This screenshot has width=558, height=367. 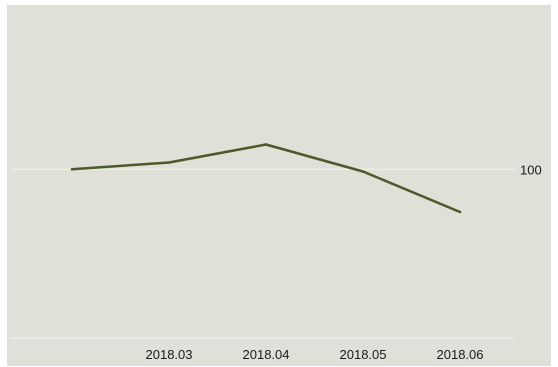 I want to click on x-tick-label: 2018.03, so click(x=169, y=354).